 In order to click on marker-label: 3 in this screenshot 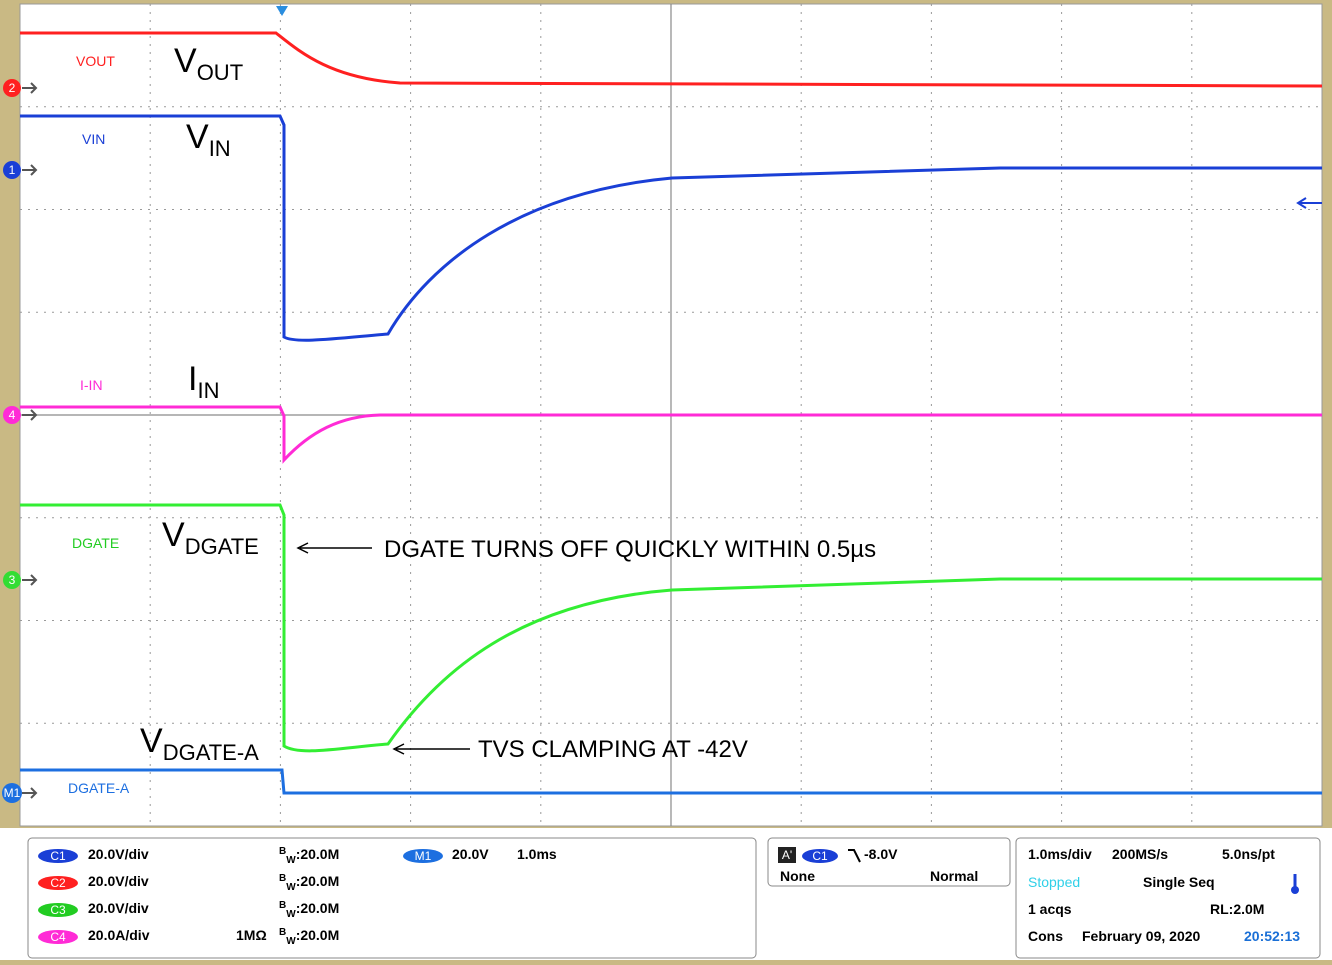, I will do `click(12, 580)`.